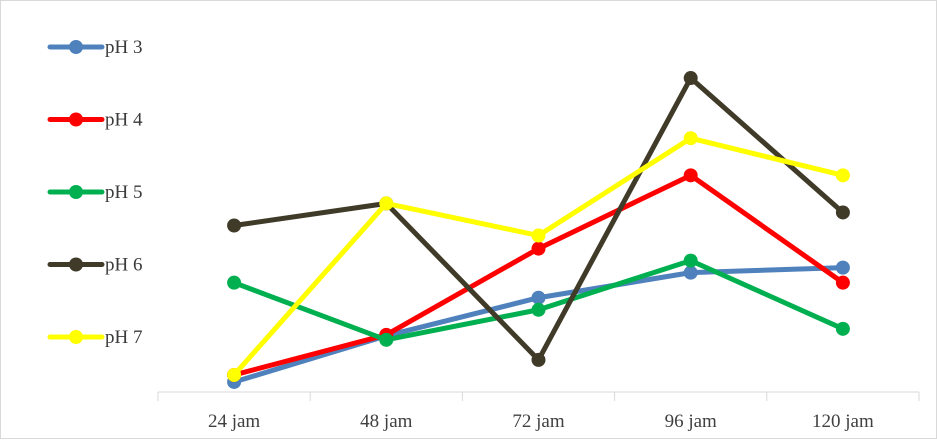 The height and width of the screenshot is (440, 937). Describe the element at coordinates (843, 421) in the screenshot. I see `x-tick-label: 120 jam` at that location.